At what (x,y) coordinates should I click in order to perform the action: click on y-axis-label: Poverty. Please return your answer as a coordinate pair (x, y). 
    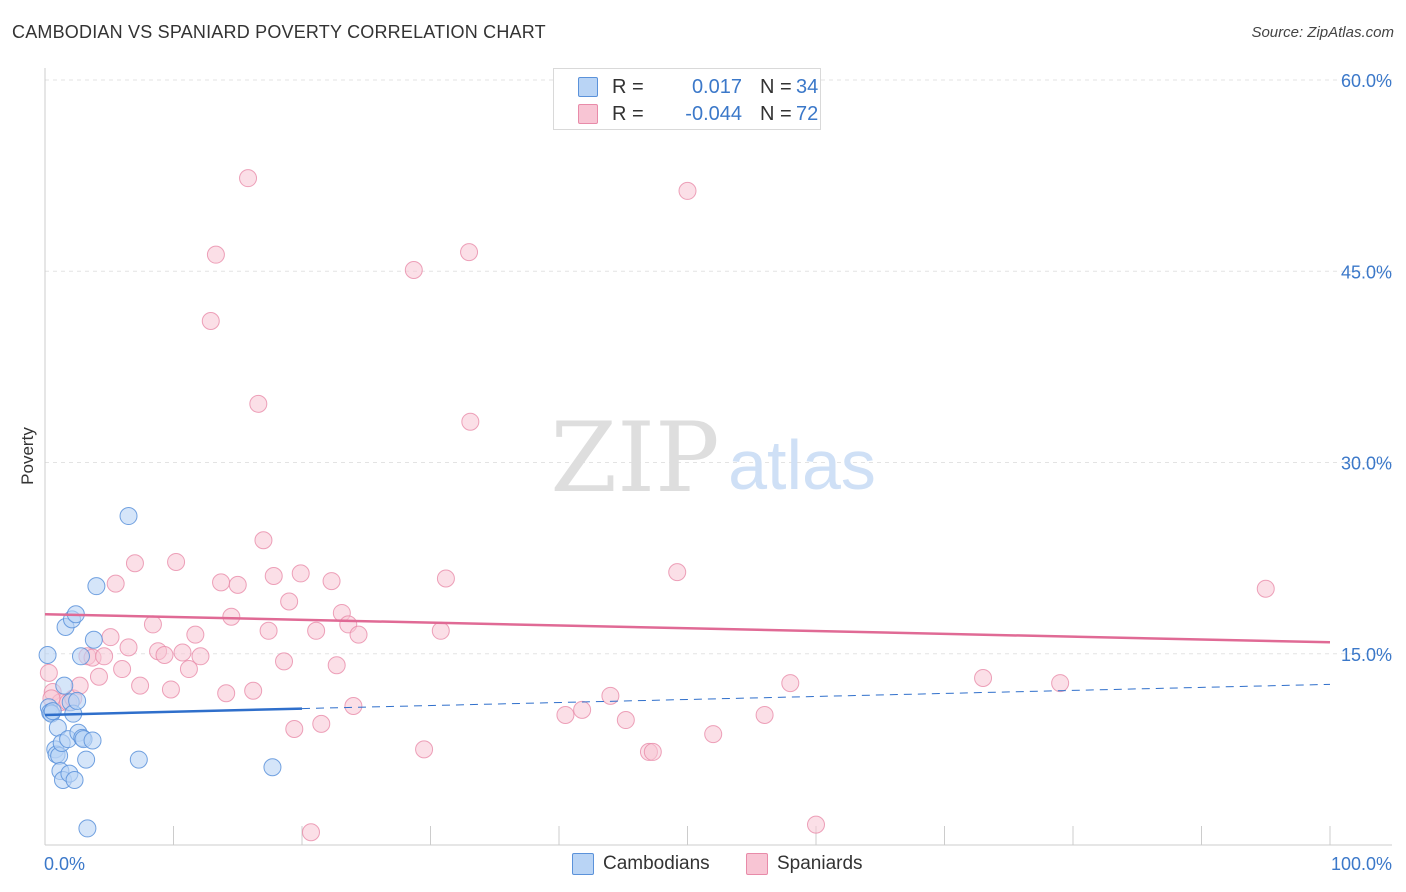
    Looking at the image, I should click on (27, 456).